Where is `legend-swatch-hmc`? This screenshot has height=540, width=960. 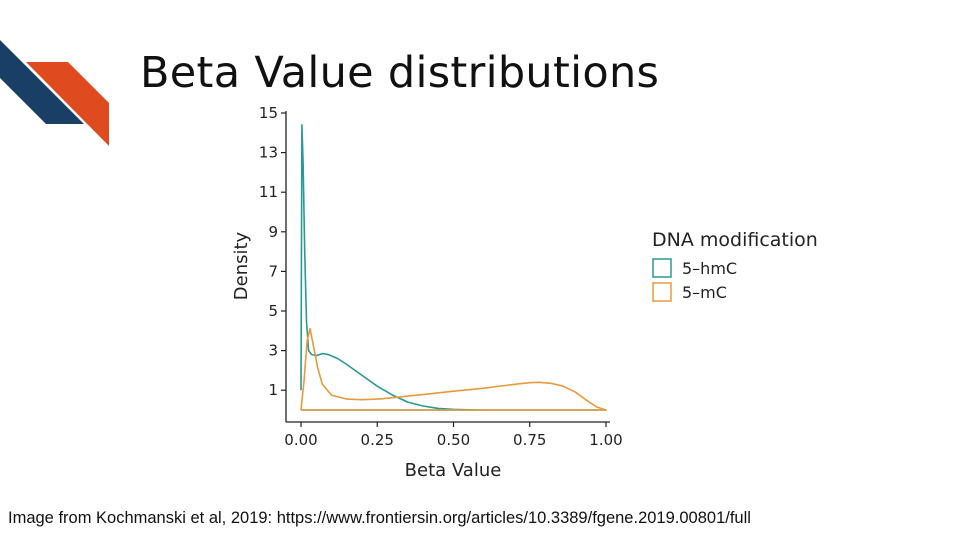
legend-swatch-hmc is located at coordinates (662, 268).